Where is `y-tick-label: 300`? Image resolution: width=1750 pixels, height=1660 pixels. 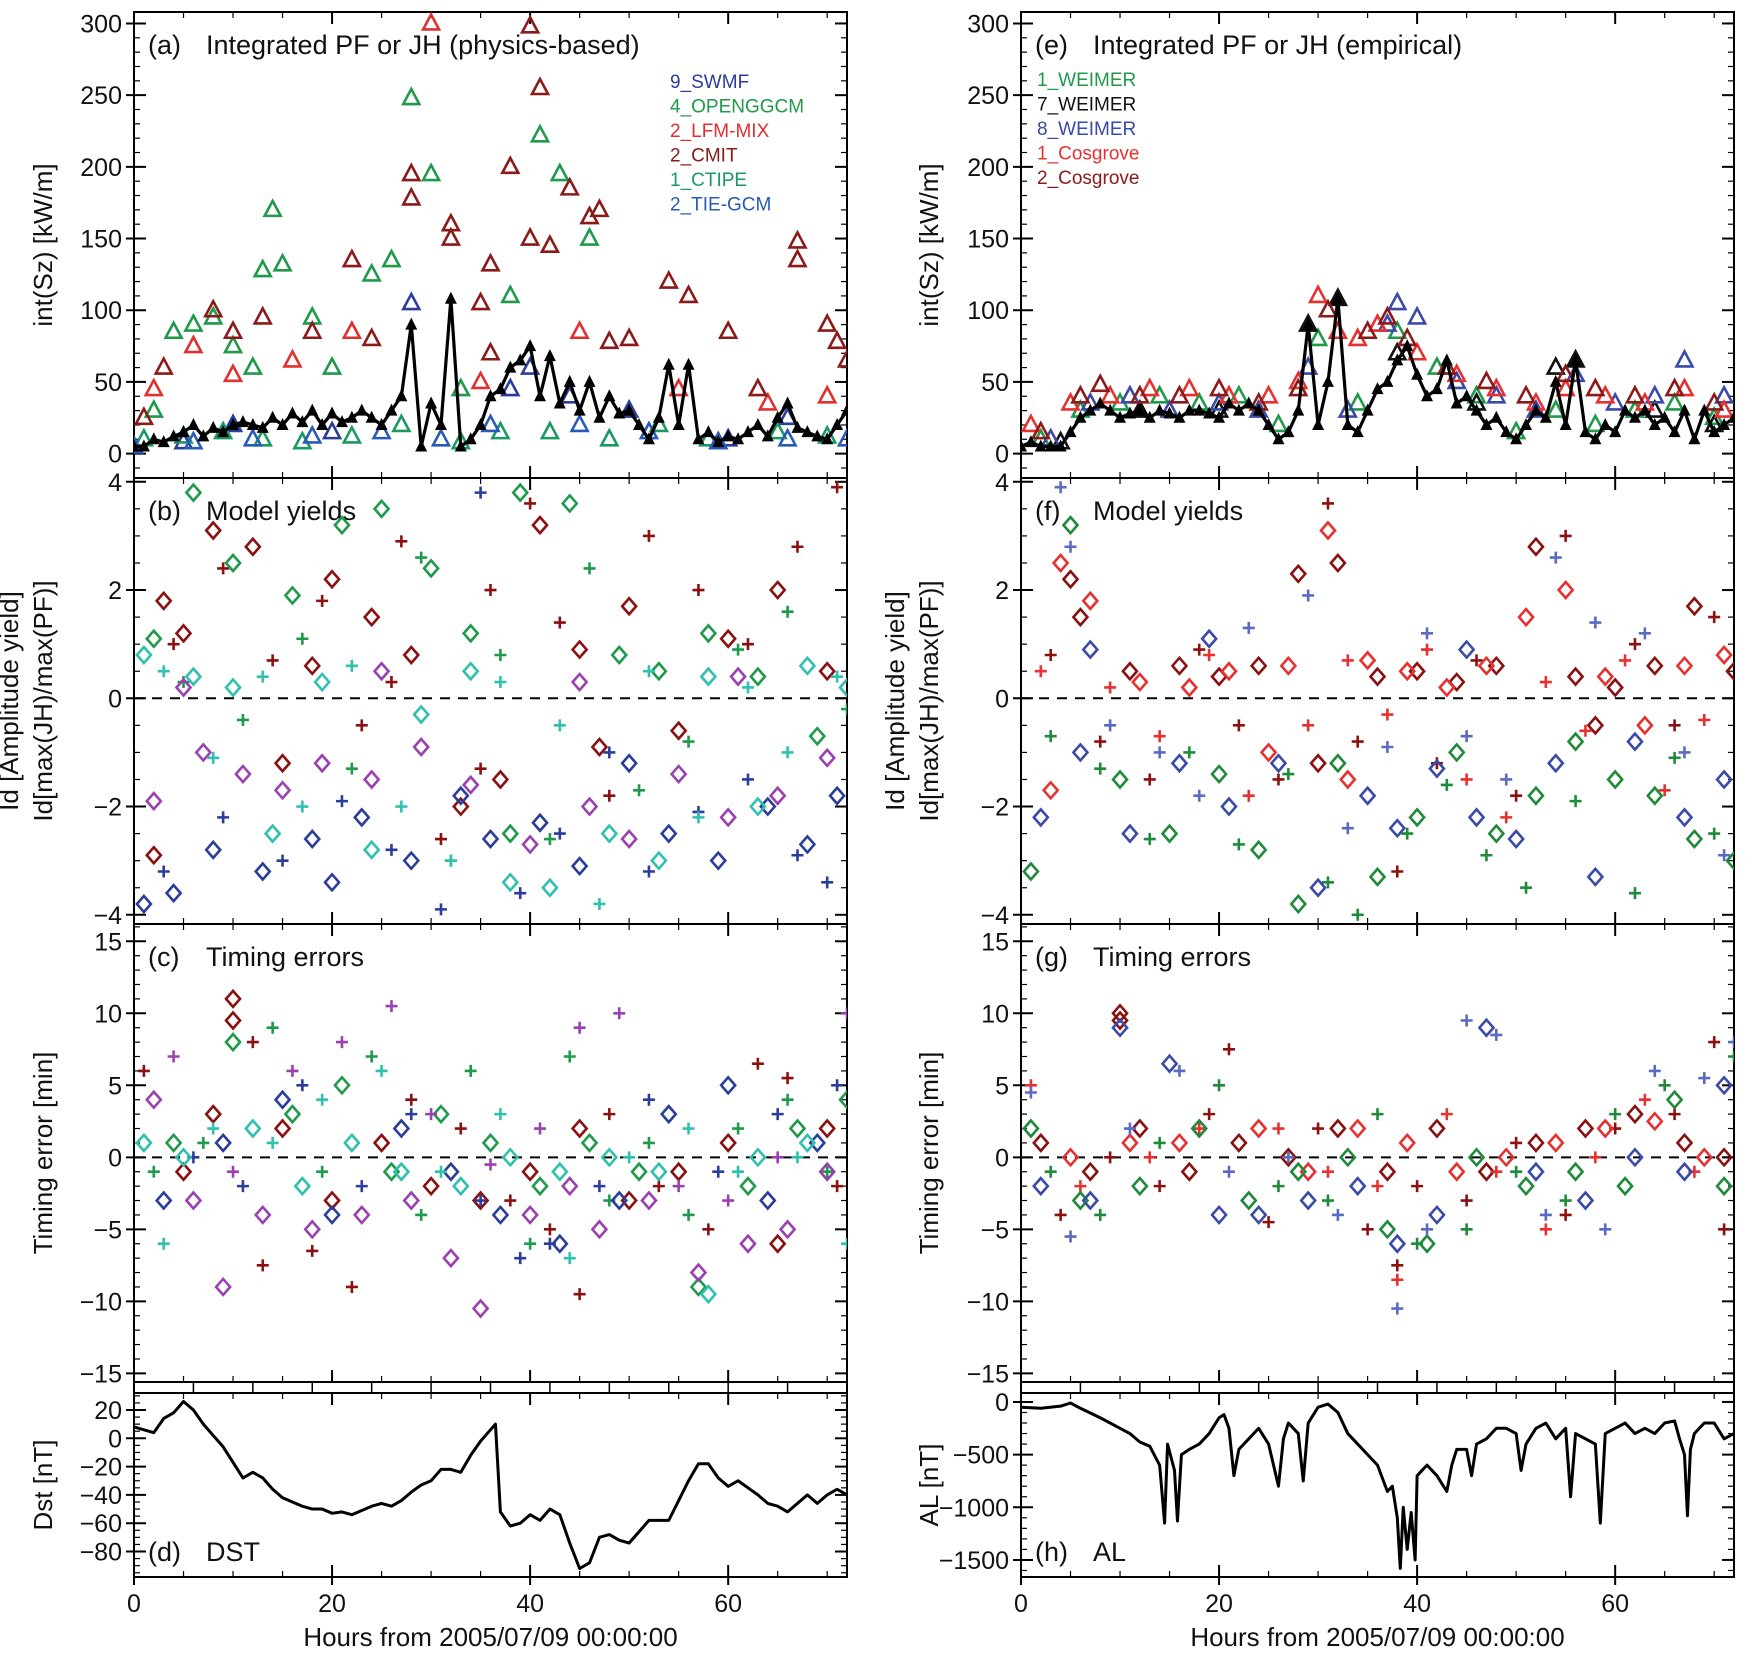
y-tick-label: 300 is located at coordinates (988, 24).